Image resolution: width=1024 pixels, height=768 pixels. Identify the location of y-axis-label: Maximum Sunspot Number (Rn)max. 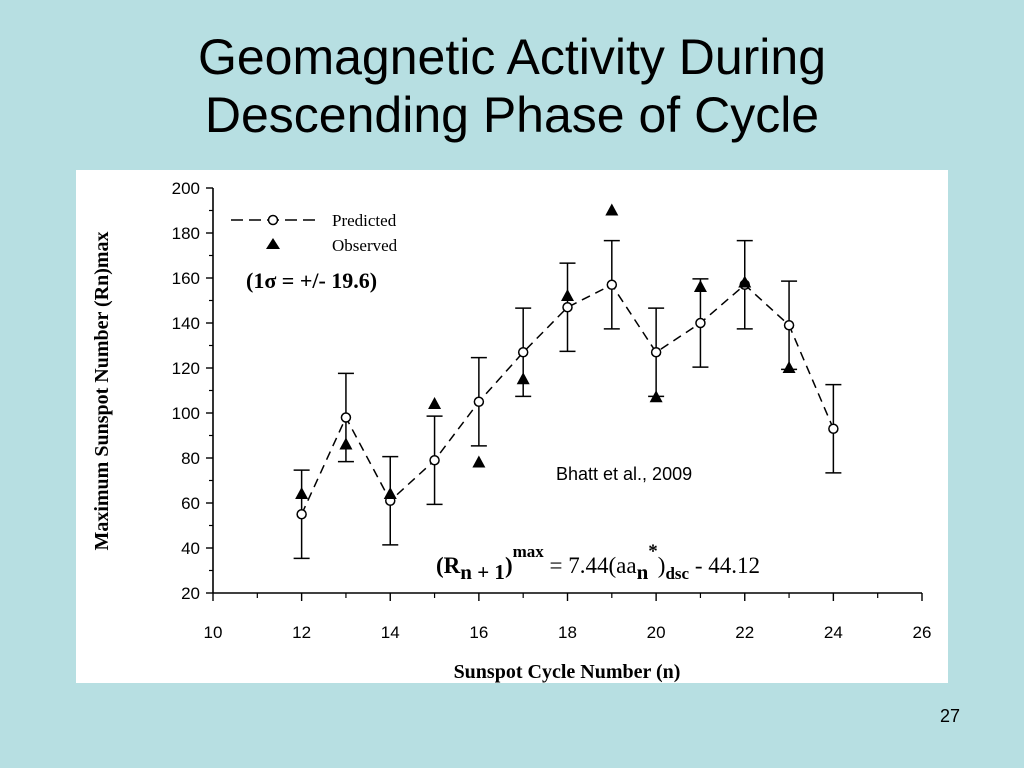
(102, 390).